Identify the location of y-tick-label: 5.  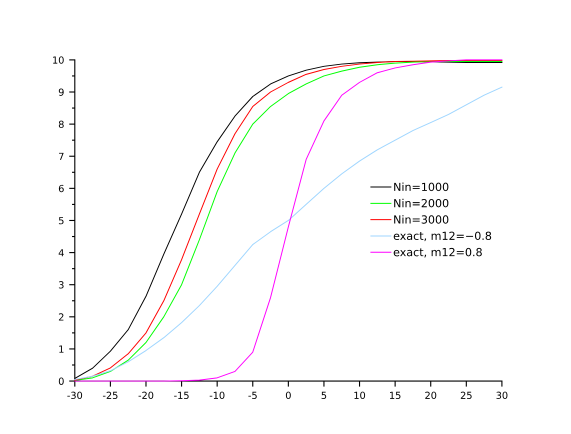
(61, 220).